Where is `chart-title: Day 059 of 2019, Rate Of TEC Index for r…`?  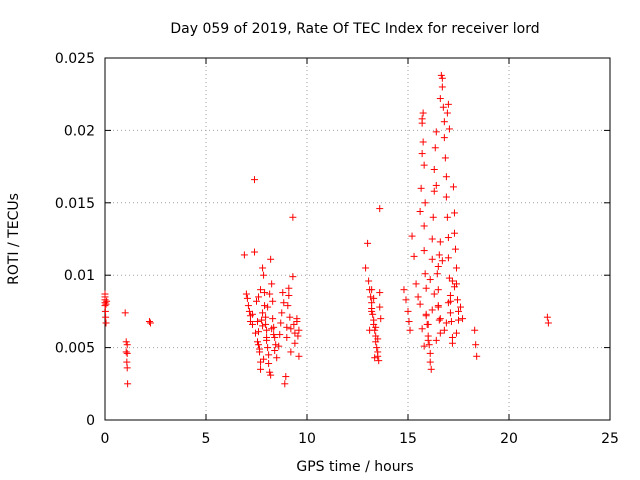
chart-title: Day 059 of 2019, Rate Of TEC Index for r… is located at coordinates (354, 29).